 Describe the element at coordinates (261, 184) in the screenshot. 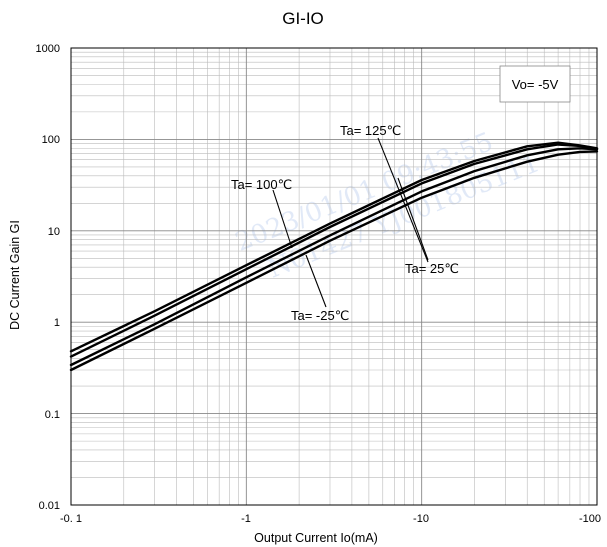

I see `annotation-ta-100: Ta= 100℃` at that location.